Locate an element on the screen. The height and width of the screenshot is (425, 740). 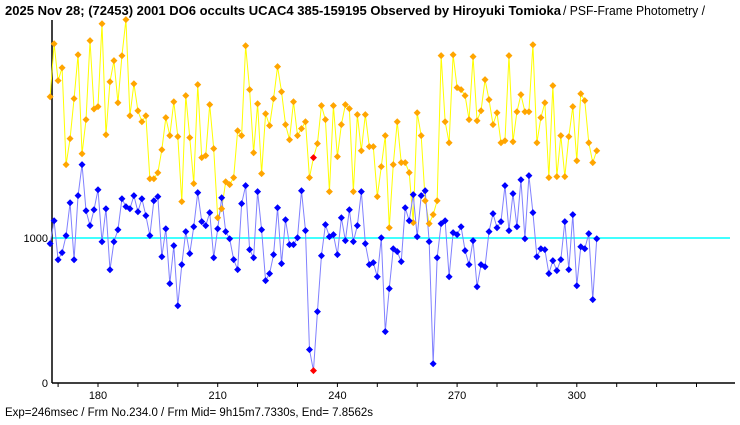
y-tick-label: 1000 is located at coordinates (36, 239).